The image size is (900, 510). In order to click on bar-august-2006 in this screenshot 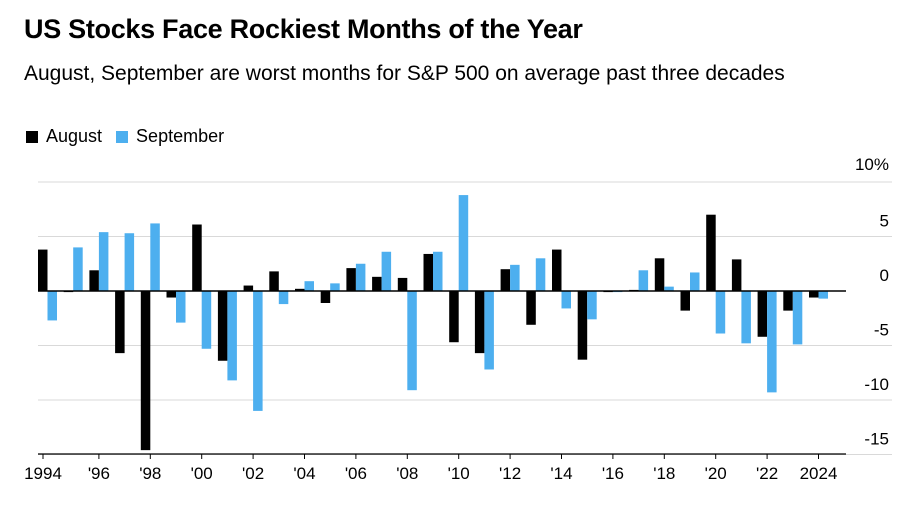, I will do `click(351, 279)`.